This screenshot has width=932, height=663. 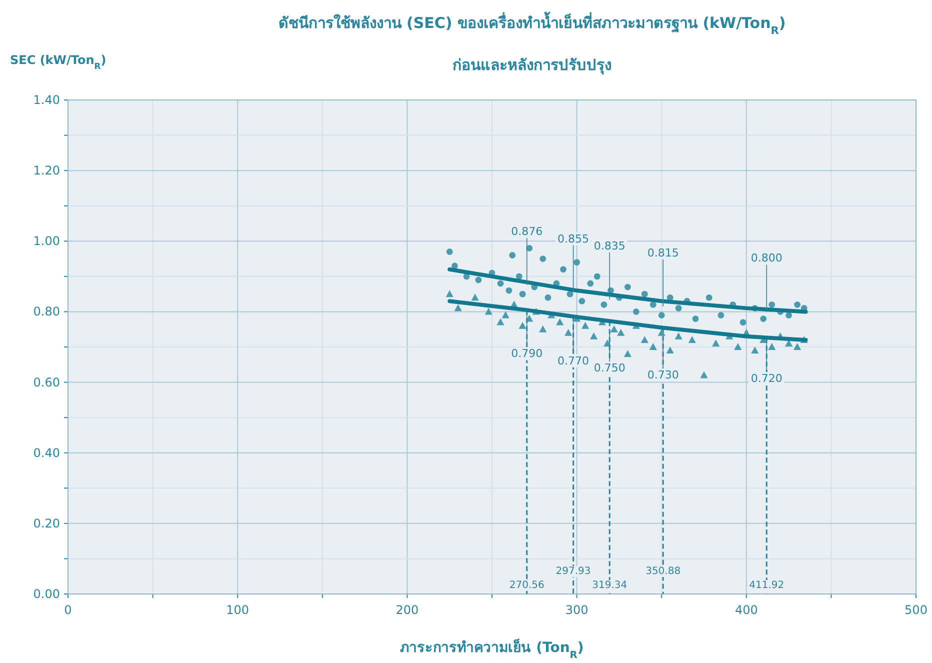 I want to click on ref-line-label: 411.92, so click(x=766, y=585).